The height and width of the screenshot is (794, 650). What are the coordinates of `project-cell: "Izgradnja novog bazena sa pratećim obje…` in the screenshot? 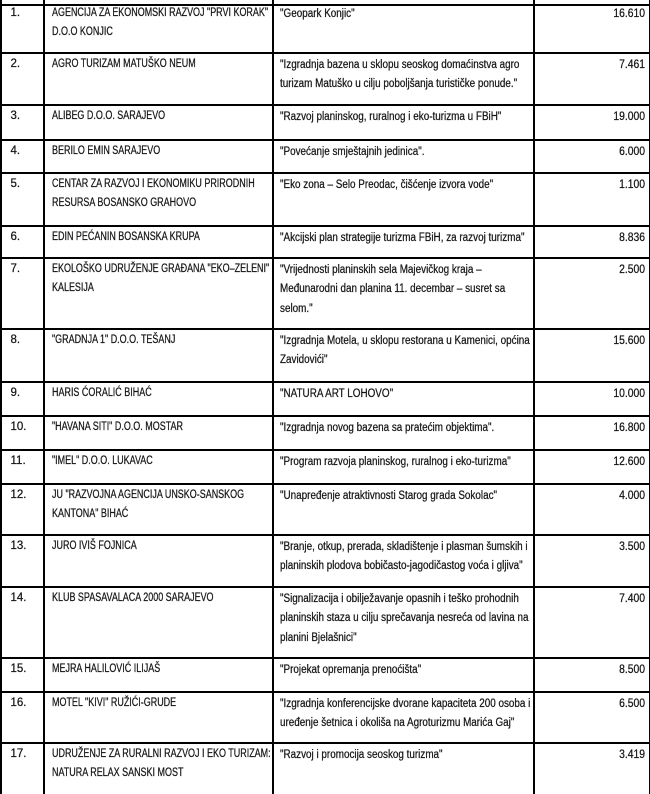 It's located at (403, 432).